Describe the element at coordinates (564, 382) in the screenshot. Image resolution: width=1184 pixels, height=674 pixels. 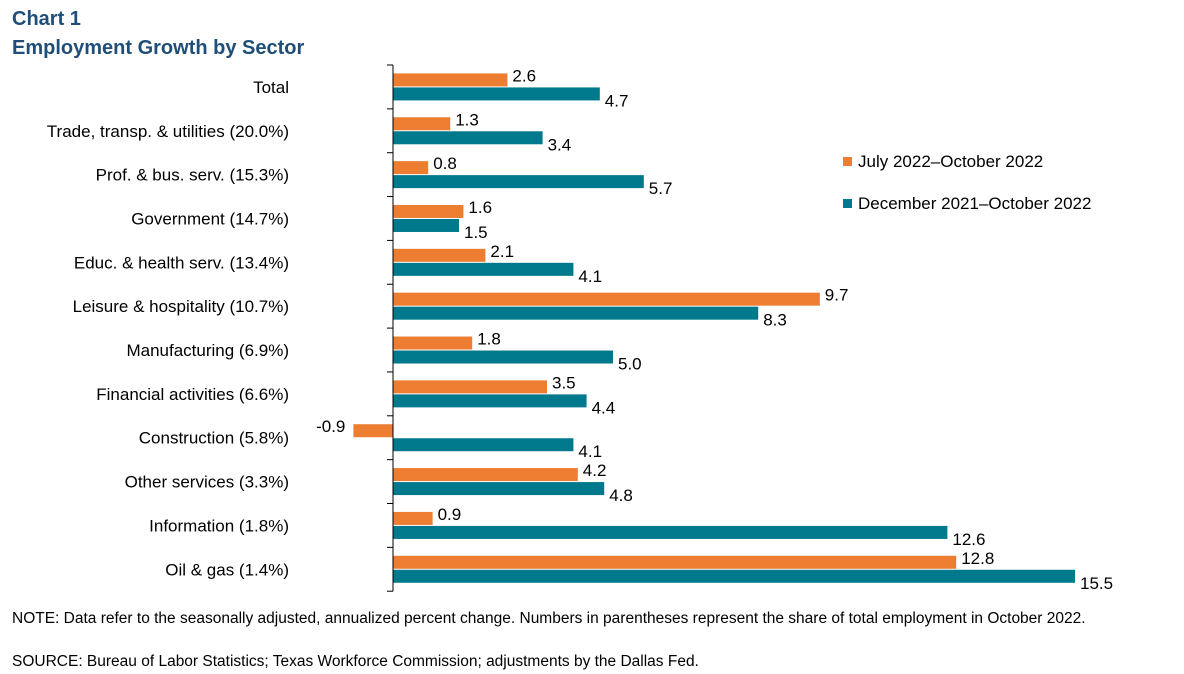
I see `data-label: 3.5` at that location.